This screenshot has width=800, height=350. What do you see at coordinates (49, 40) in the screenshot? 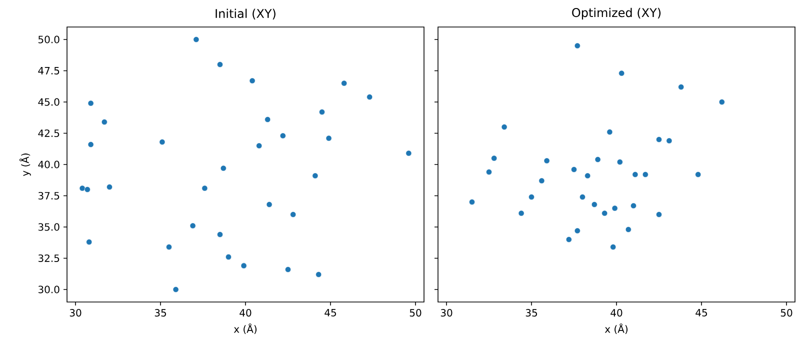
I see `y-tick-label: 50.0` at bounding box center [49, 40].